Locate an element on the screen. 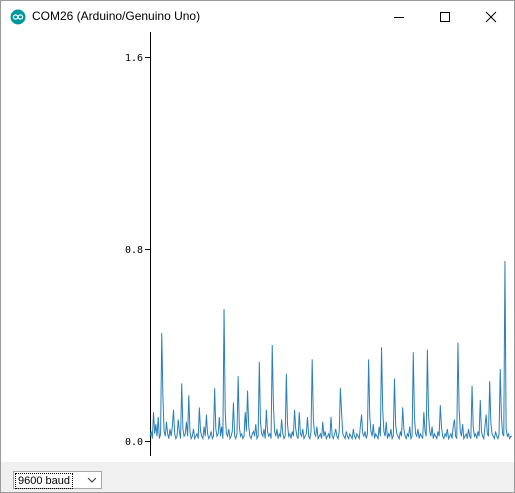 The height and width of the screenshot is (493, 515). baud-rate-value: 9600 baud is located at coordinates (44, 481).